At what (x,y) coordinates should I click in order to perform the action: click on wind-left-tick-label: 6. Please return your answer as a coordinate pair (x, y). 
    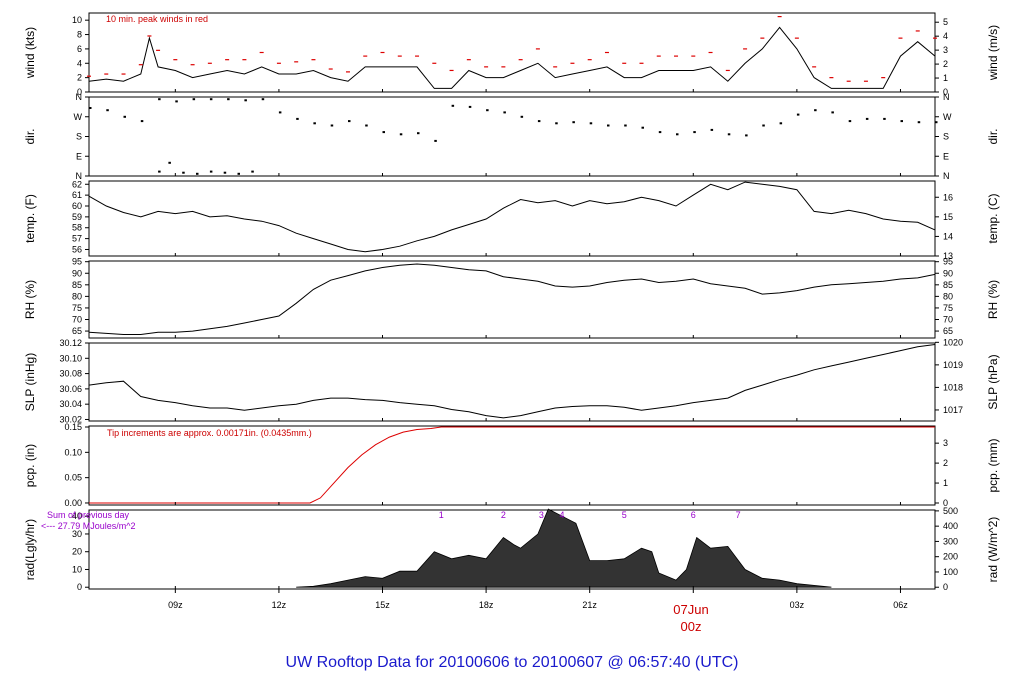
    Looking at the image, I should click on (79, 49).